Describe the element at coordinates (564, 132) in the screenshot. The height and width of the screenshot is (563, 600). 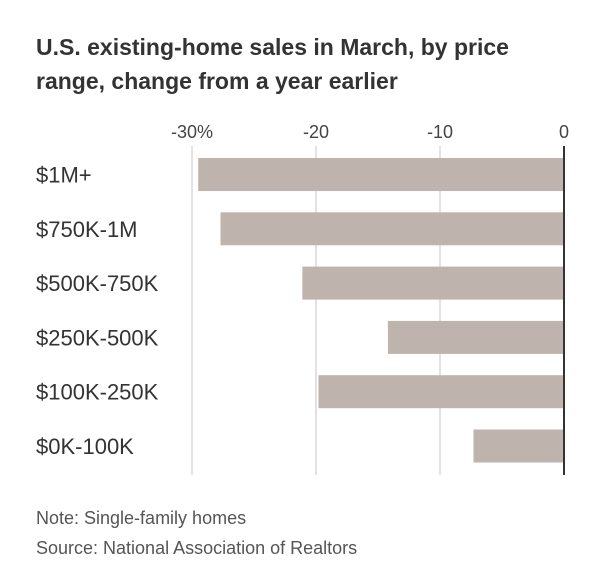
I see `x-tick-label: 0` at that location.